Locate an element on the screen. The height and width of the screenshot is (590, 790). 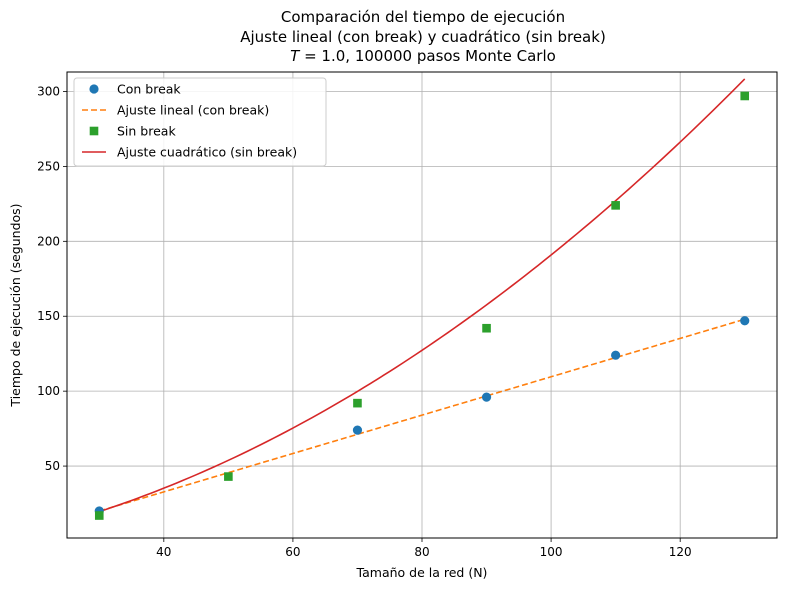
legend-frame is located at coordinates (200, 122).